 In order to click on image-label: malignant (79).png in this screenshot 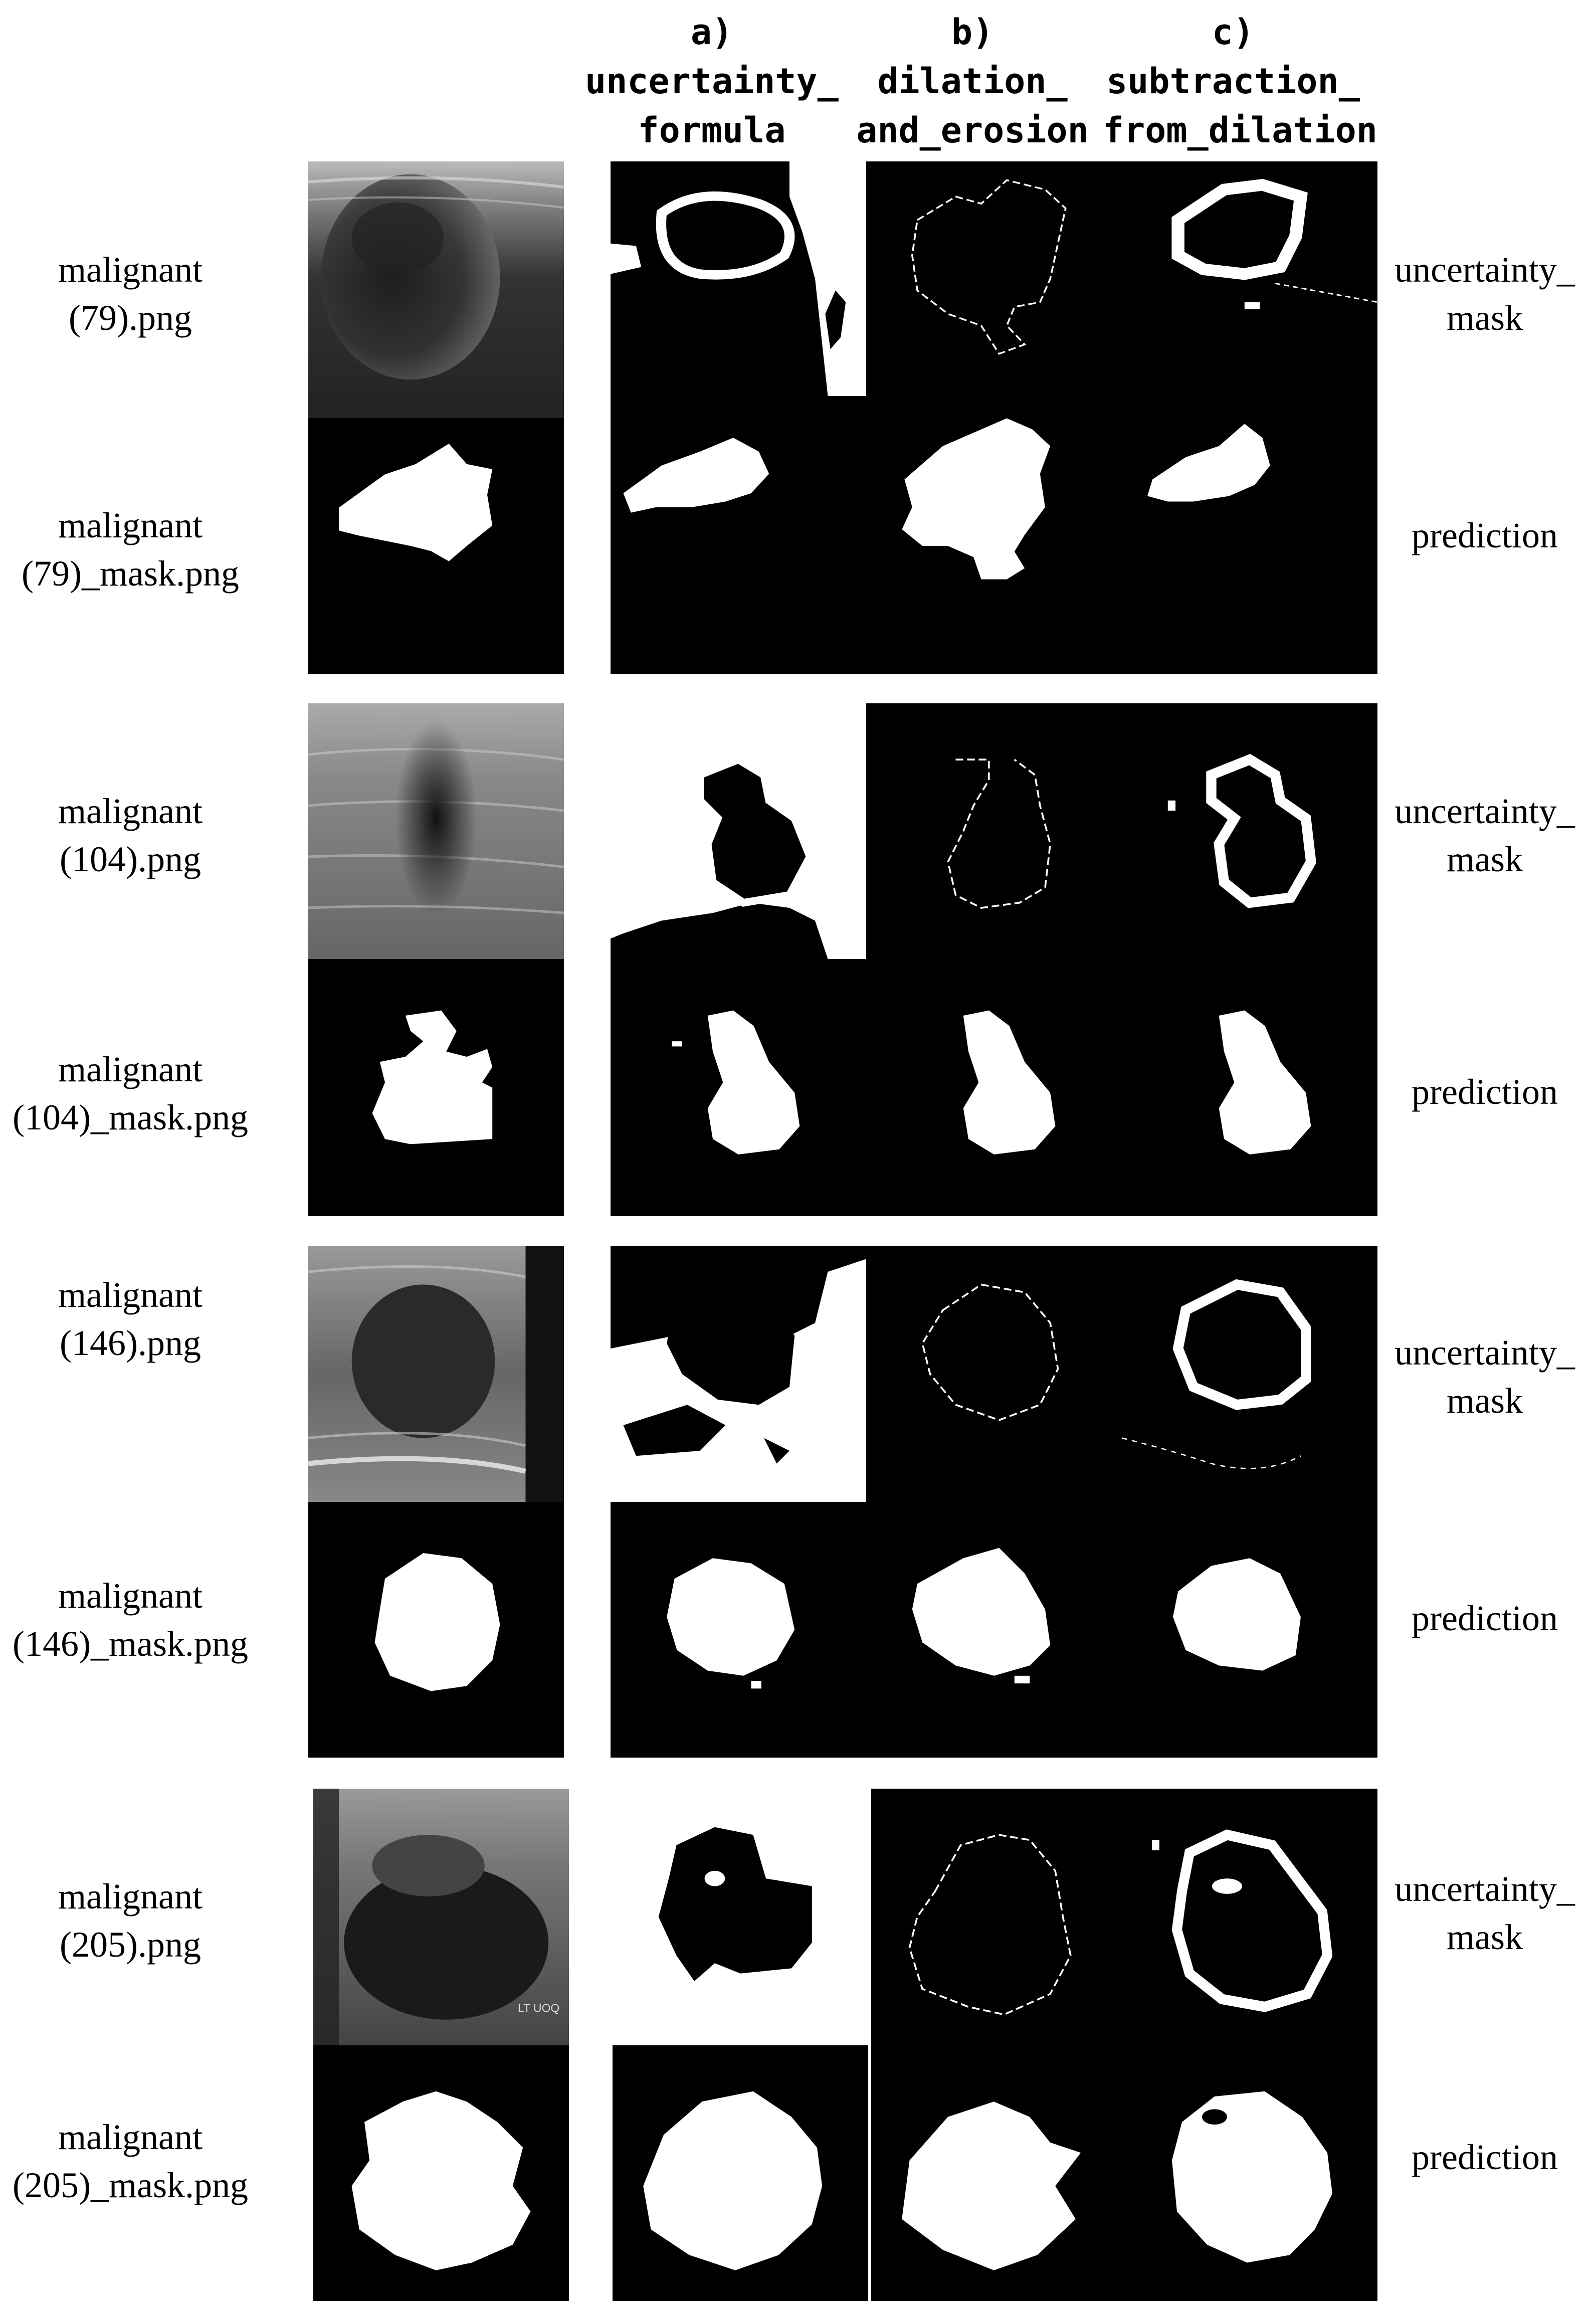, I will do `click(130, 294)`.